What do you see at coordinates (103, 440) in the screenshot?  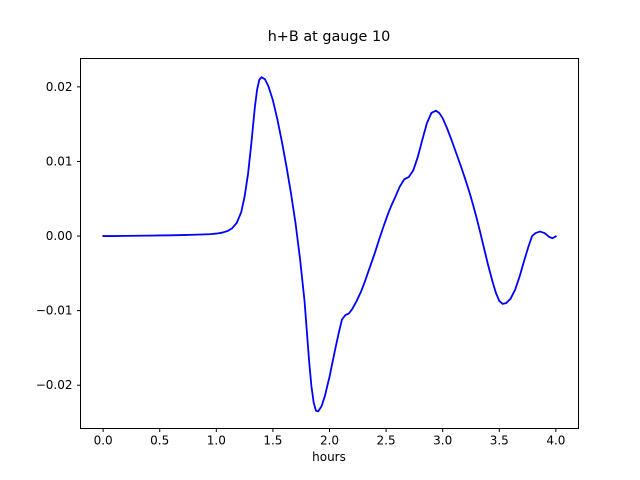 I see `x-tick-label: 0.0` at bounding box center [103, 440].